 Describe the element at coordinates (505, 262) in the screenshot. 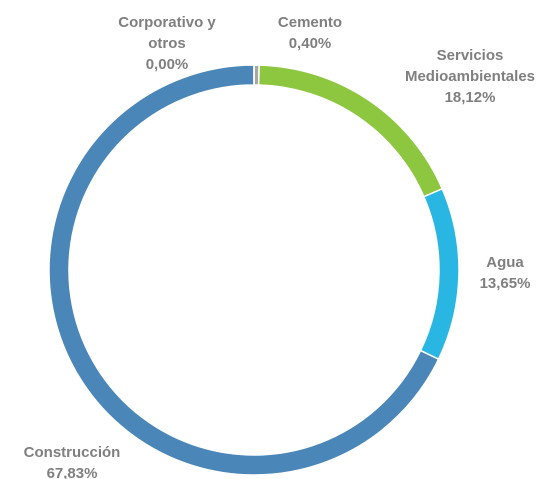

I see `category-label: Agua` at that location.